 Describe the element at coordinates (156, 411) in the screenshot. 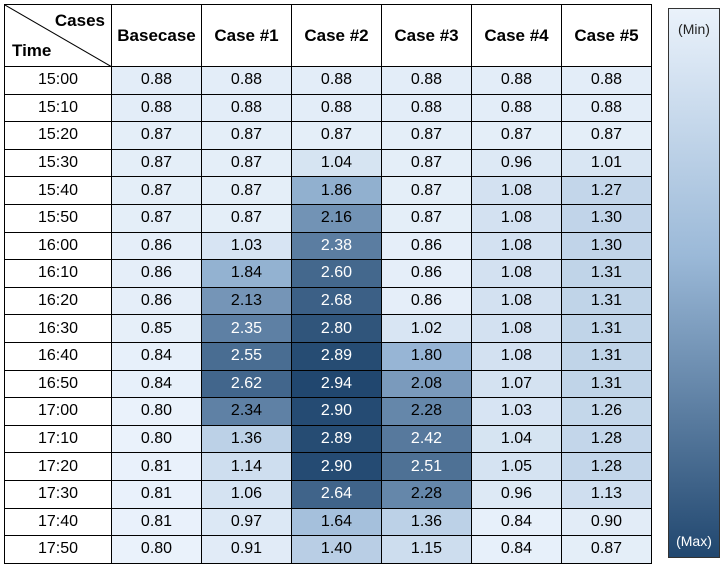

I see `heatmap-cell: 0.80` at that location.